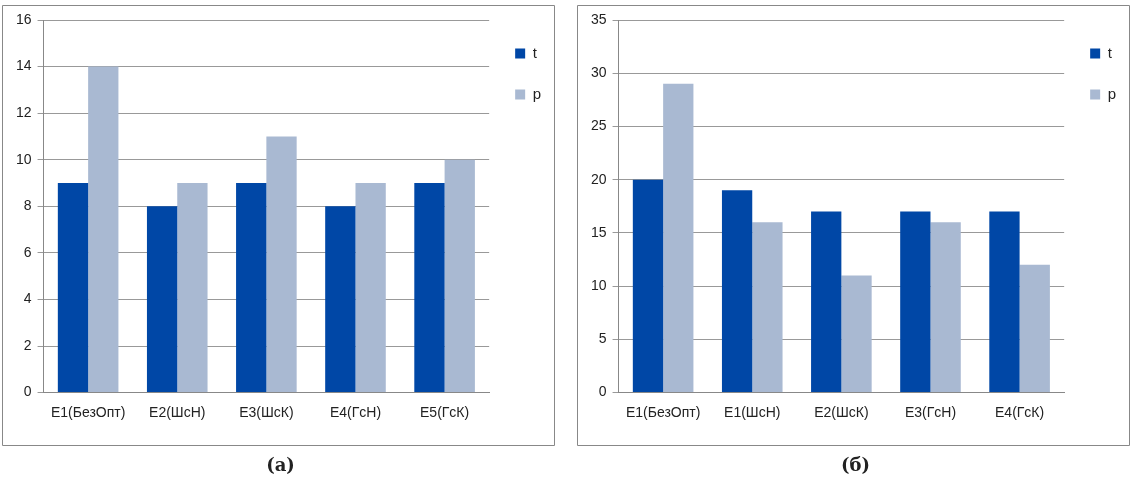 Image resolution: width=1135 pixels, height=485 pixels. I want to click on x-tick-label: E2(ШсК), so click(841, 411).